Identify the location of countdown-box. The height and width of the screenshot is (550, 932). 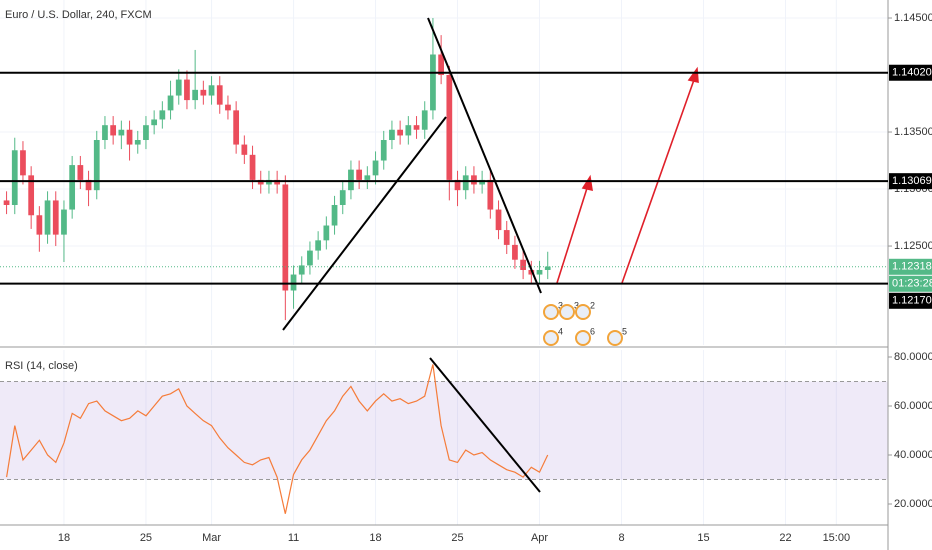
(910, 283).